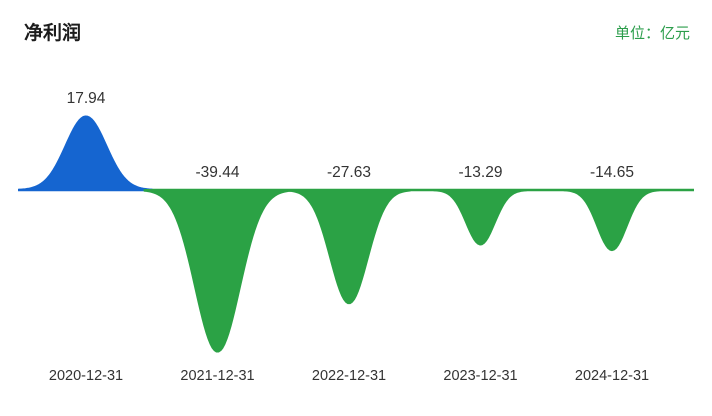  What do you see at coordinates (349, 172) in the screenshot?
I see `value-label: -27.63` at bounding box center [349, 172].